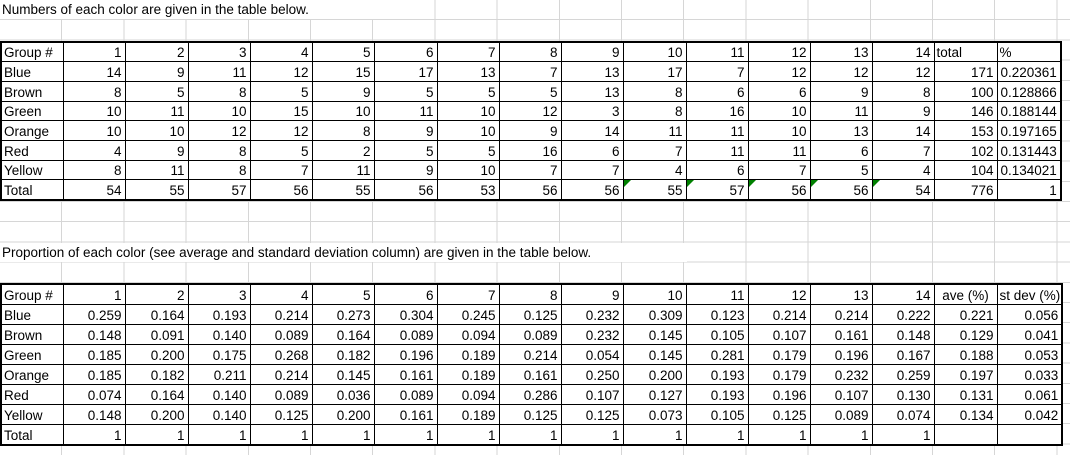 The height and width of the screenshot is (455, 1070). I want to click on row-ave-cell: 0.131, so click(965, 394).